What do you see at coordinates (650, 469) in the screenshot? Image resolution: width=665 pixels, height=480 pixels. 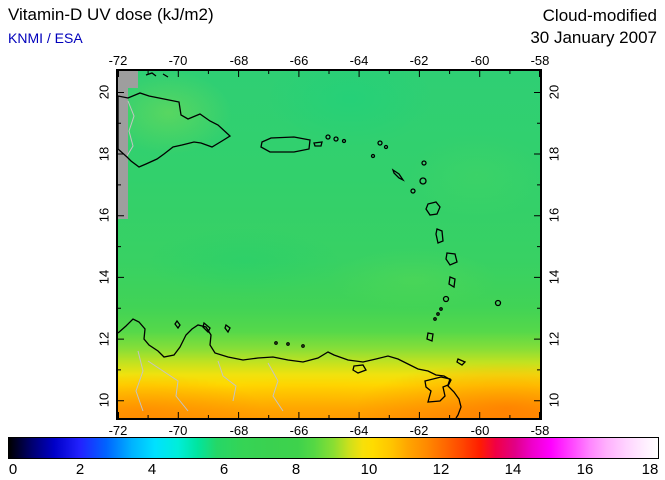 I see `colorbar-tick-label: 18` at bounding box center [650, 469].